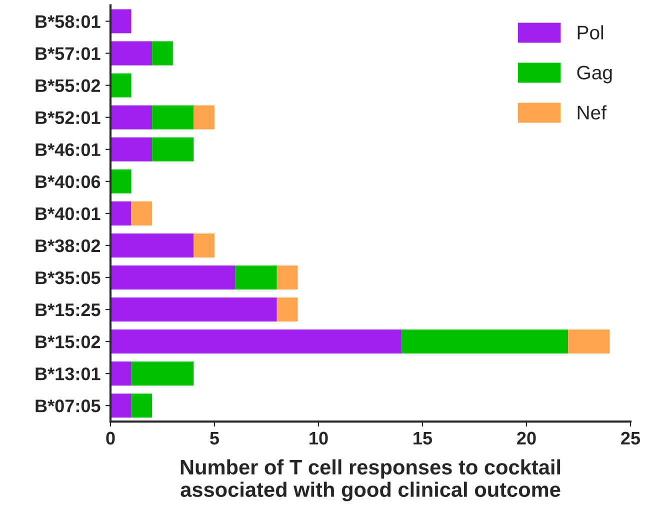  What do you see at coordinates (68, 341) in the screenshot?
I see `y-tick-label: B*15:02` at bounding box center [68, 341].